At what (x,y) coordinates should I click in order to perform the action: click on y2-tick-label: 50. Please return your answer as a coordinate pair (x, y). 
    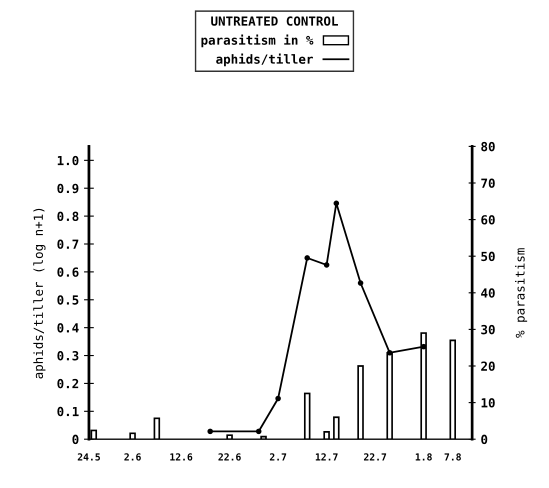
    Looking at the image, I should click on (488, 257).